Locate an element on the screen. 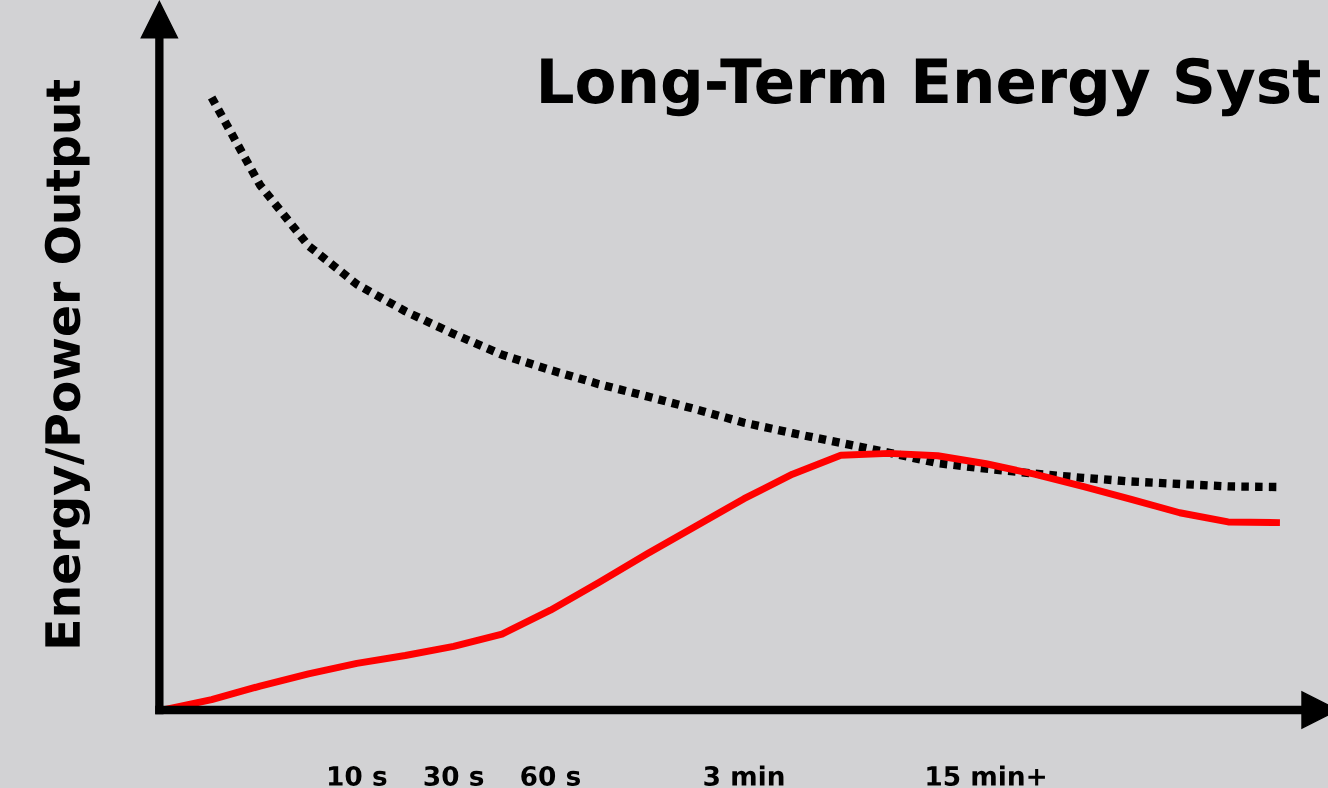 Image resolution: width=1328 pixels, height=788 pixels. x-tick-label: 15 min+ is located at coordinates (986, 775).